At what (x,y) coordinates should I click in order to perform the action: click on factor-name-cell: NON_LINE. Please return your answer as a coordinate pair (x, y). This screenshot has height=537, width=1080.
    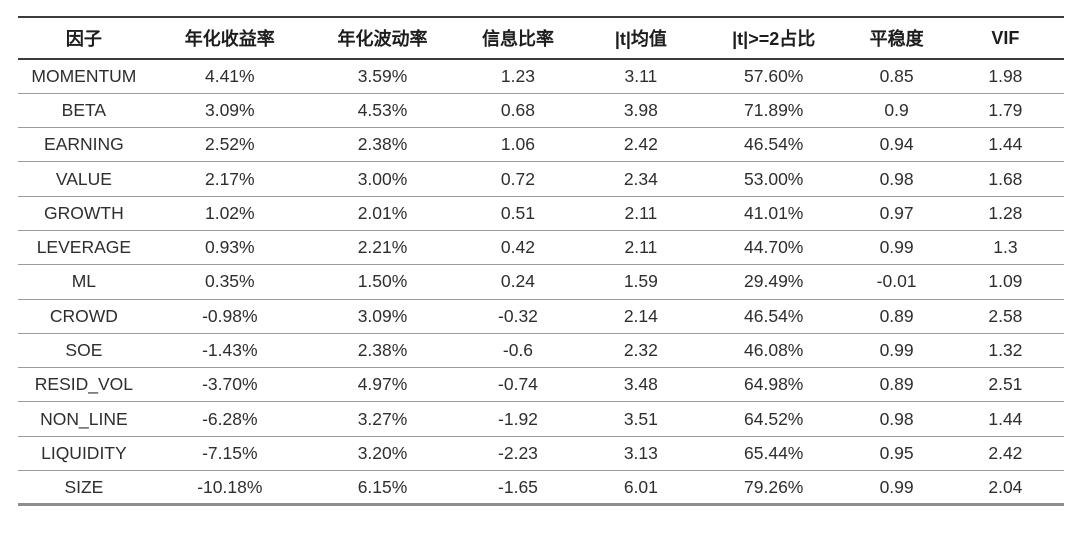
    Looking at the image, I should click on (84, 418).